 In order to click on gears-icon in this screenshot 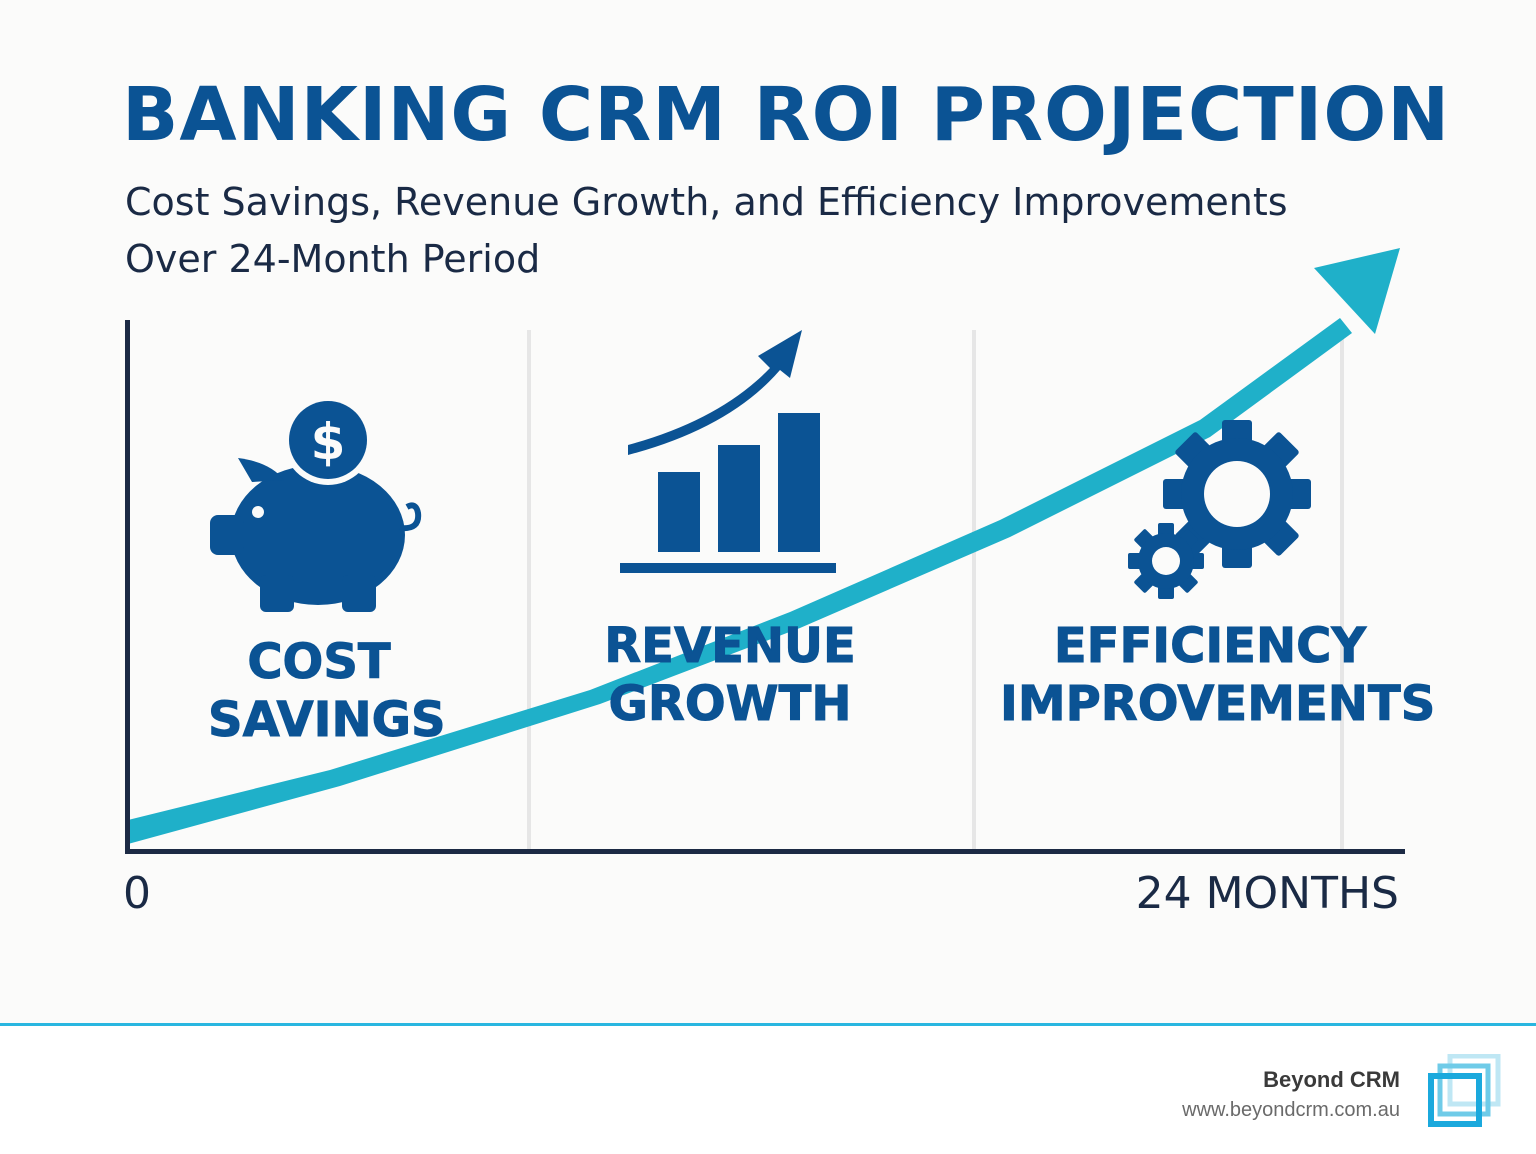, I will do `click(1219, 509)`.